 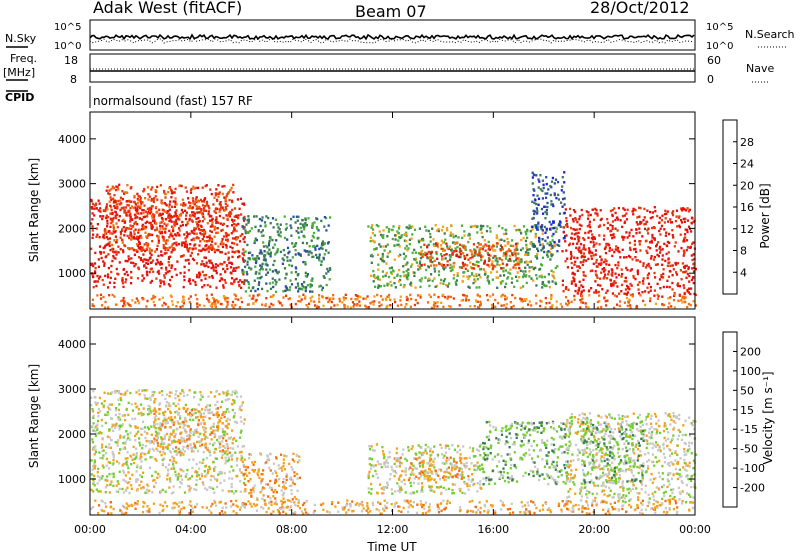 I want to click on power-region, so click(x=286, y=254).